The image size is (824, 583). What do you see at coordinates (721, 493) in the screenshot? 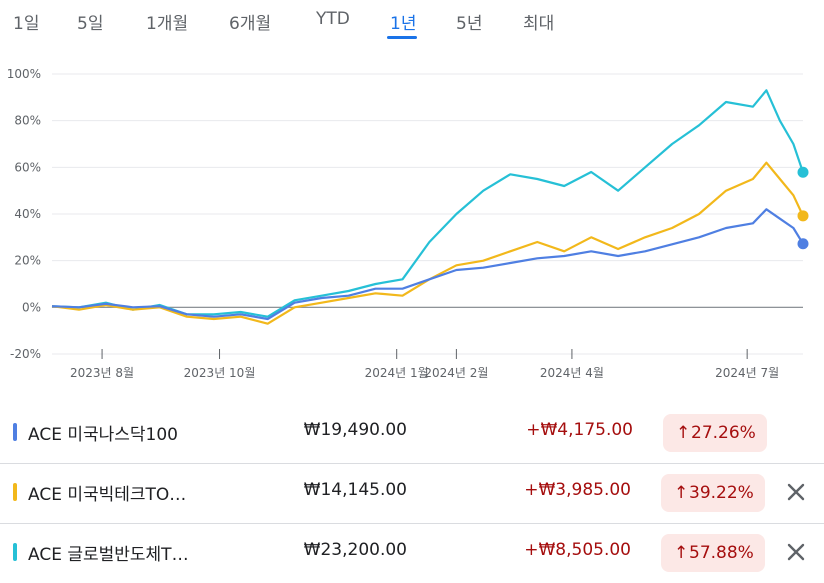
I see `percent-change: 39.22%` at bounding box center [721, 493].